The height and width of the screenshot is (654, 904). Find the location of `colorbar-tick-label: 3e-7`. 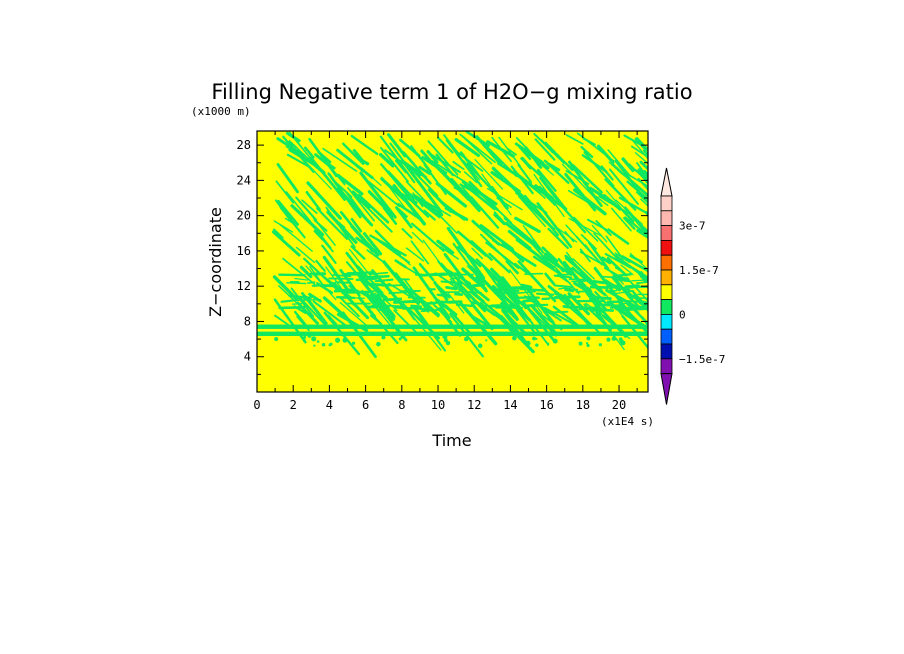

colorbar-tick-label: 3e-7 is located at coordinates (692, 226).